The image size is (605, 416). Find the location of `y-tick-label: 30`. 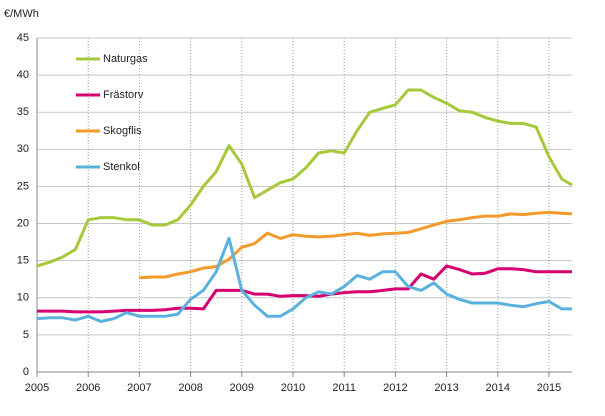

y-tick-label: 30 is located at coordinates (23, 149).